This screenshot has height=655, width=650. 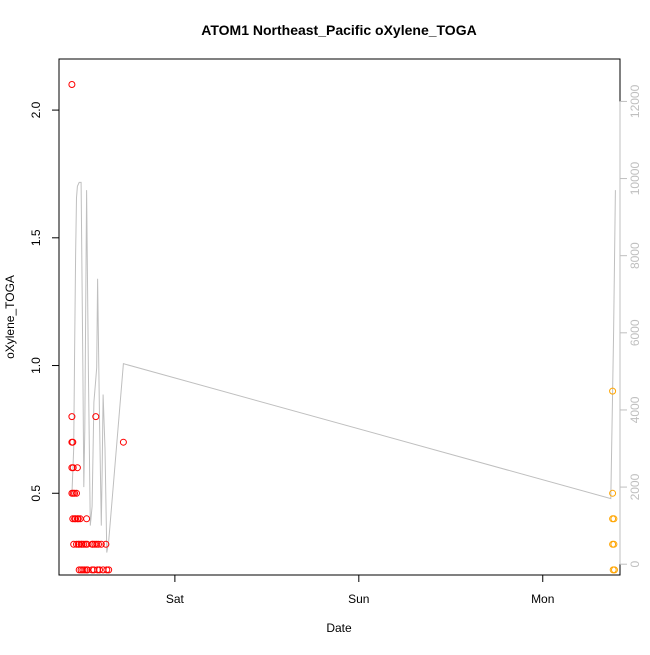 I want to click on x-tick-label: Mon, so click(x=542, y=599).